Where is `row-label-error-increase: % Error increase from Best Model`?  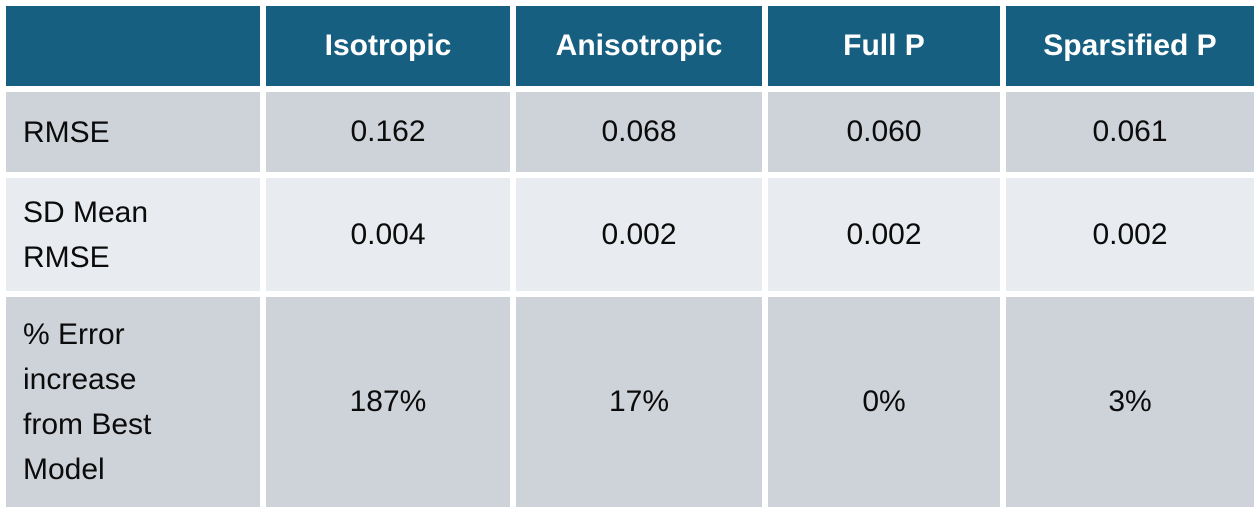 row-label-error-increase: % Error increase from Best Model is located at coordinates (133, 402).